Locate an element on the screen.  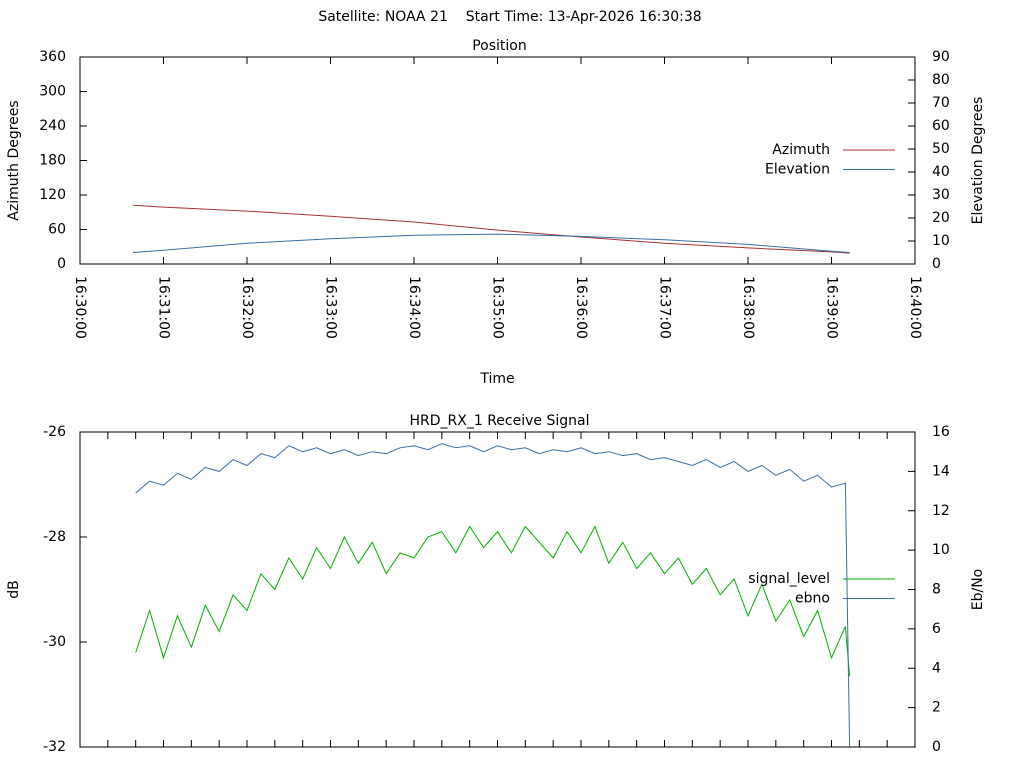
y-tick-label: 300 is located at coordinates (52, 92).